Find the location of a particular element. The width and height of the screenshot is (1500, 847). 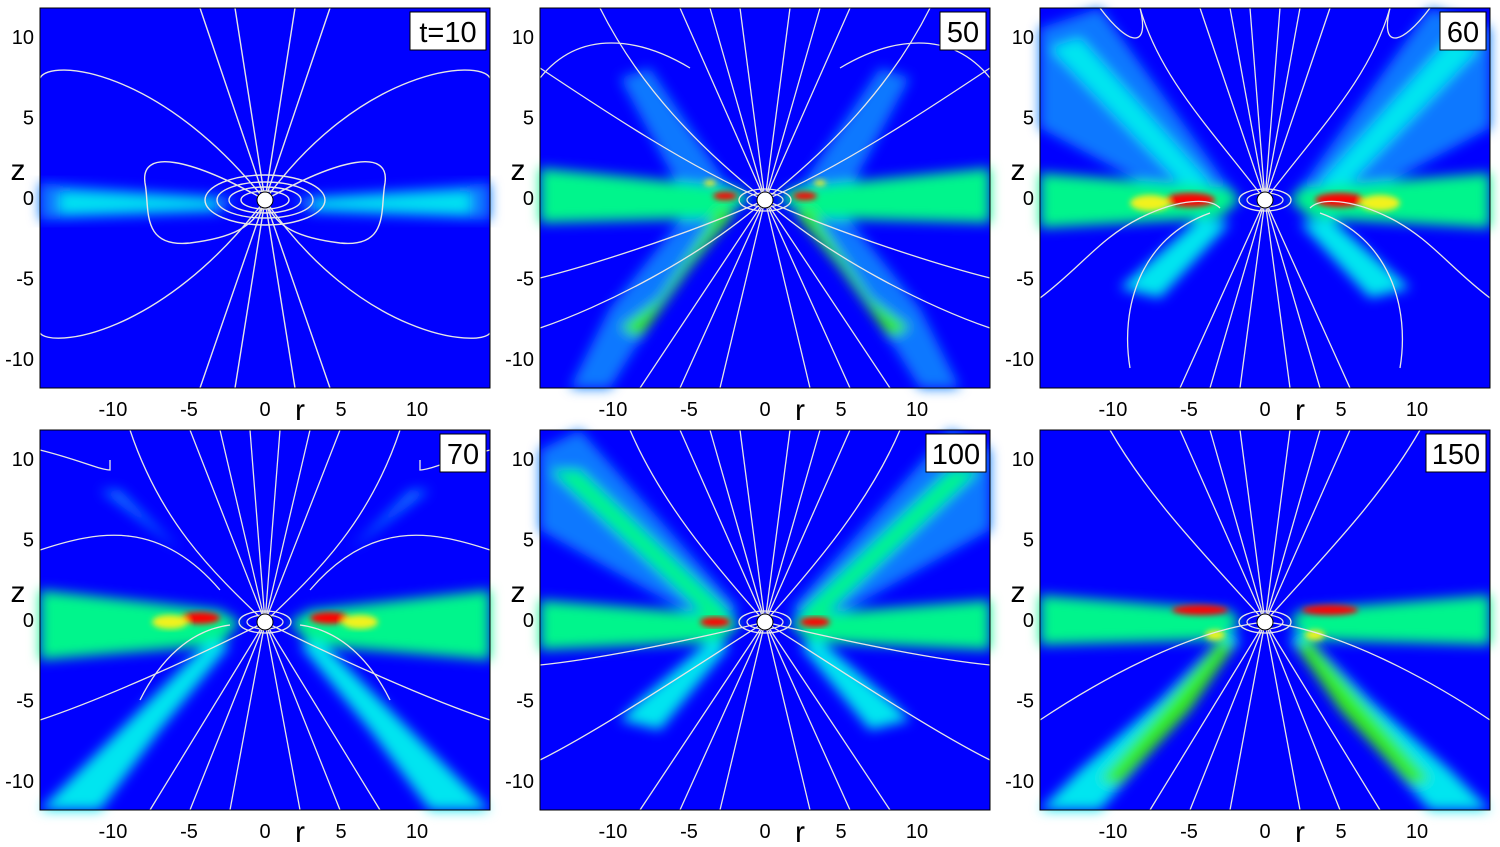

time-label: 150 is located at coordinates (1456, 455).